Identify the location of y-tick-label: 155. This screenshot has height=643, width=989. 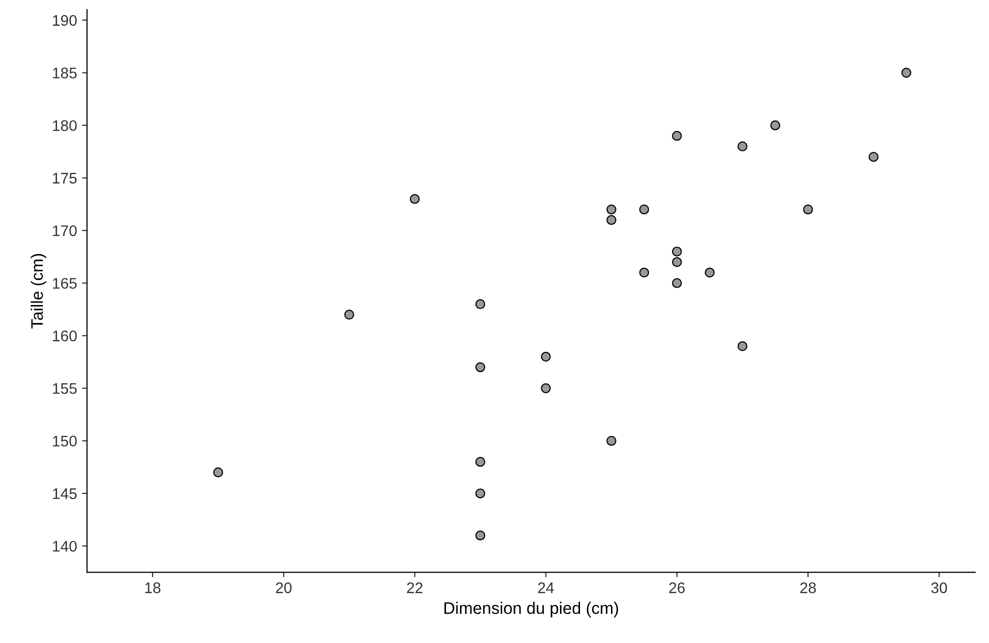
(64, 388).